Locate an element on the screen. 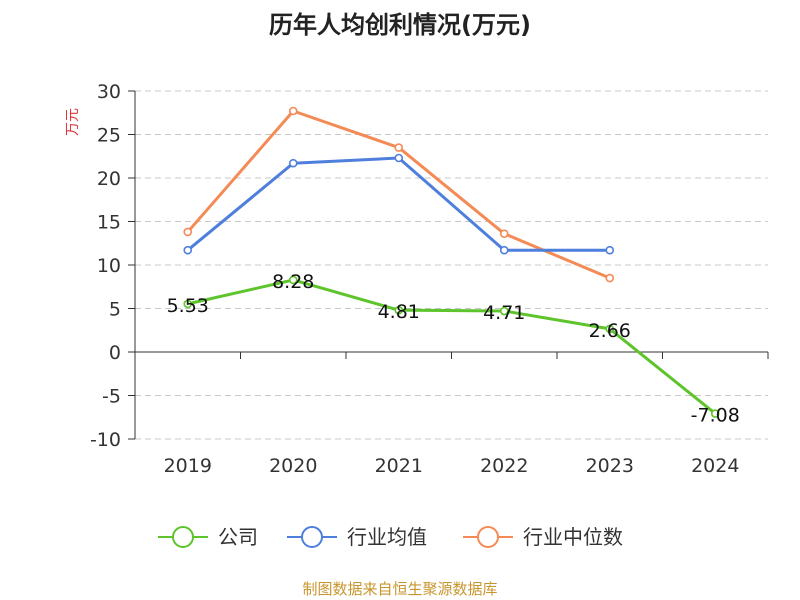 The image size is (800, 600). source-note: 制图数据来自恒生聚源数据库 is located at coordinates (399, 589).